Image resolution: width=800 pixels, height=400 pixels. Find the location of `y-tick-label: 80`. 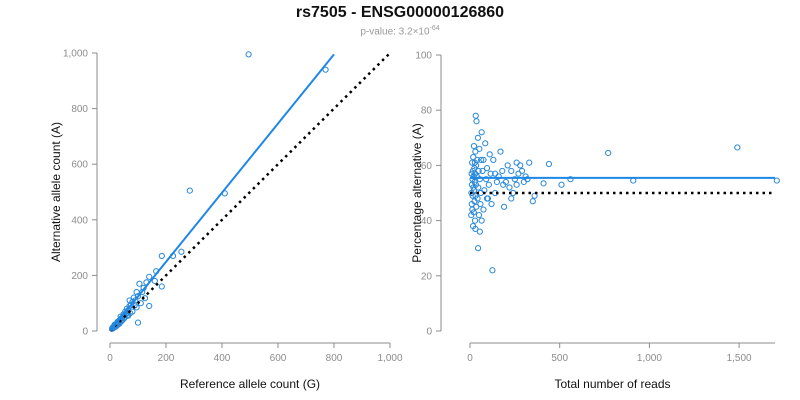

y-tick-label: 80 is located at coordinates (427, 111).